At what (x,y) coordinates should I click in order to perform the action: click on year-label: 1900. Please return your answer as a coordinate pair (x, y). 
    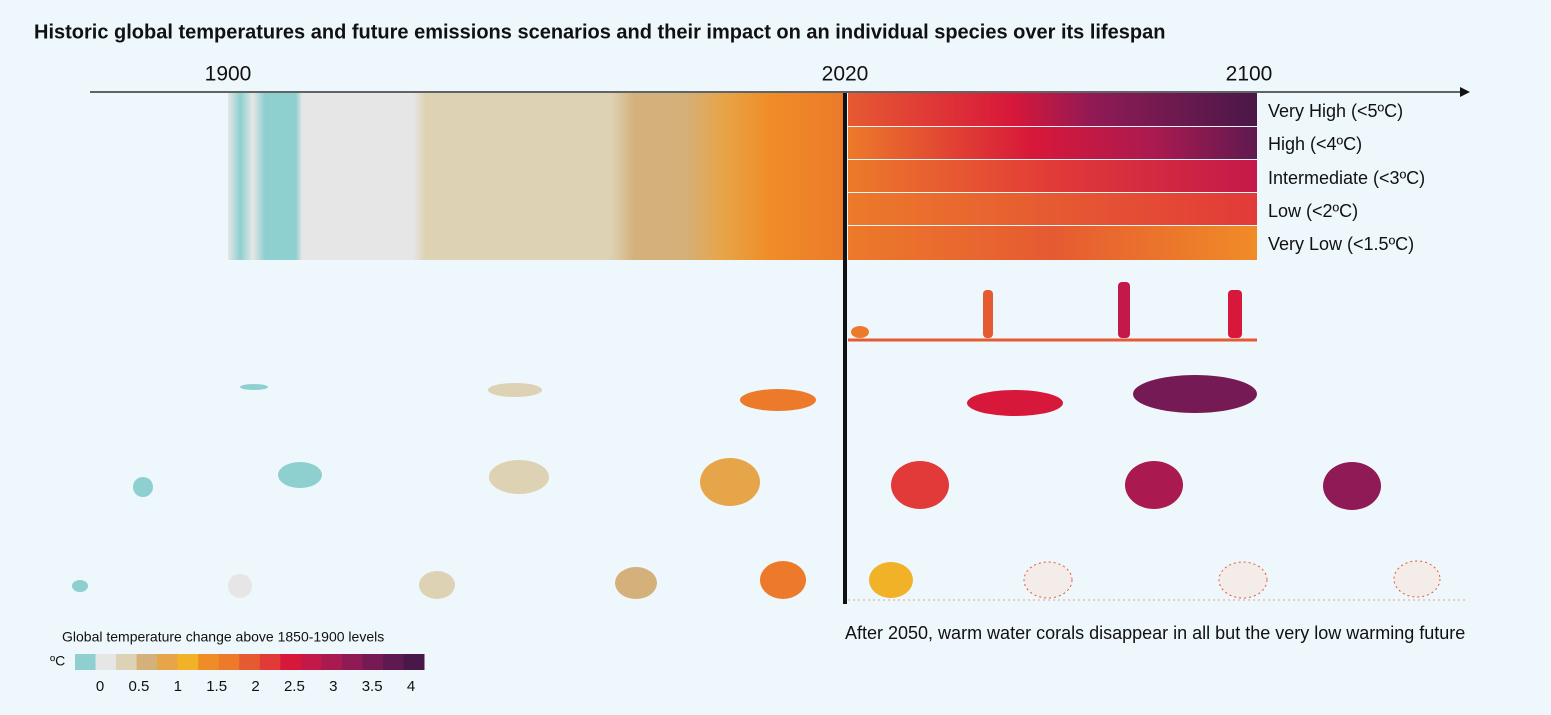
    Looking at the image, I should click on (228, 74).